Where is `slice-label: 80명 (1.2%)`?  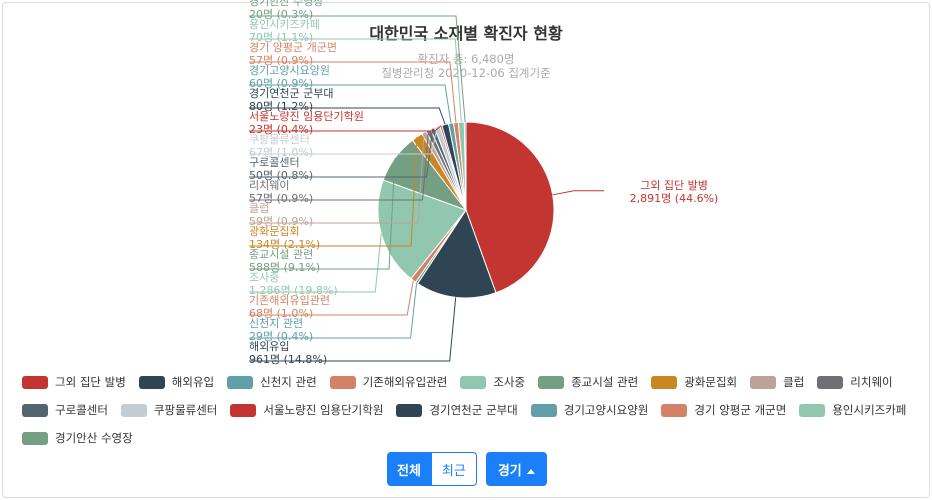
slice-label: 80명 (1.2%) is located at coordinates (281, 106).